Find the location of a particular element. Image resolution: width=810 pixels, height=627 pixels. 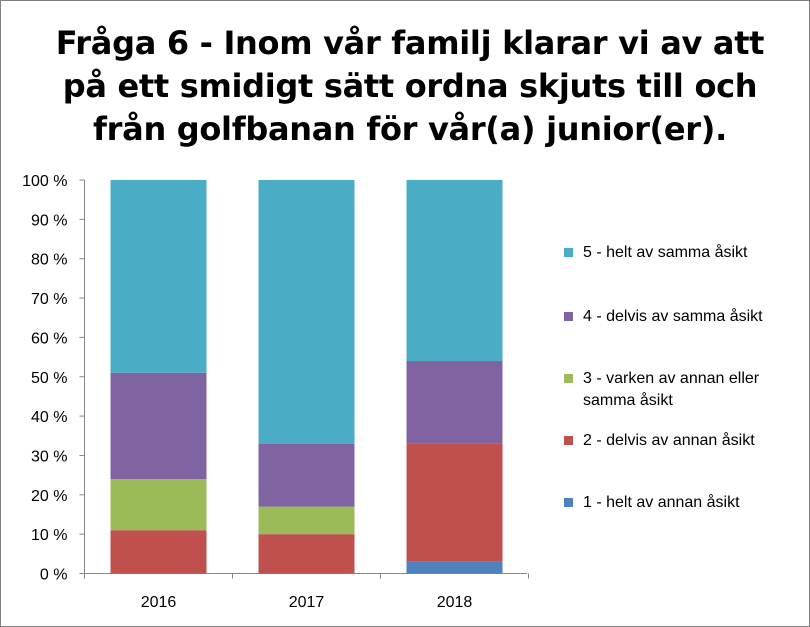

y-tick-label: 30 % is located at coordinates (49, 456).